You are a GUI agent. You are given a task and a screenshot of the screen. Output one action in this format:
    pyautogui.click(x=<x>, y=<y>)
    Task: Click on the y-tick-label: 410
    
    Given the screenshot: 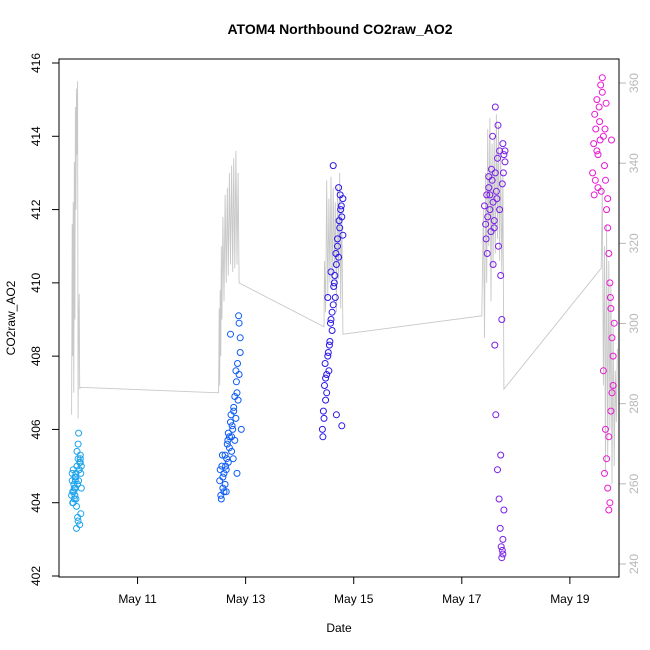 What is the action you would take?
    pyautogui.click(x=36, y=283)
    